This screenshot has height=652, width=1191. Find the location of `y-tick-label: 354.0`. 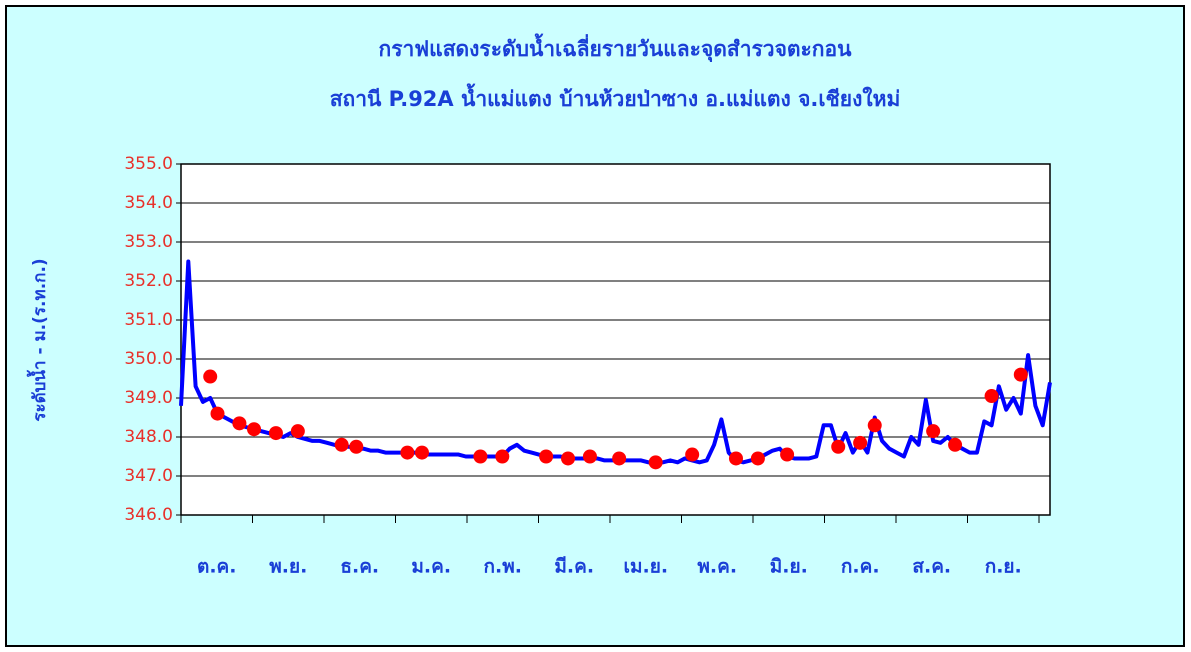

y-tick-label: 354.0 is located at coordinates (148, 203).